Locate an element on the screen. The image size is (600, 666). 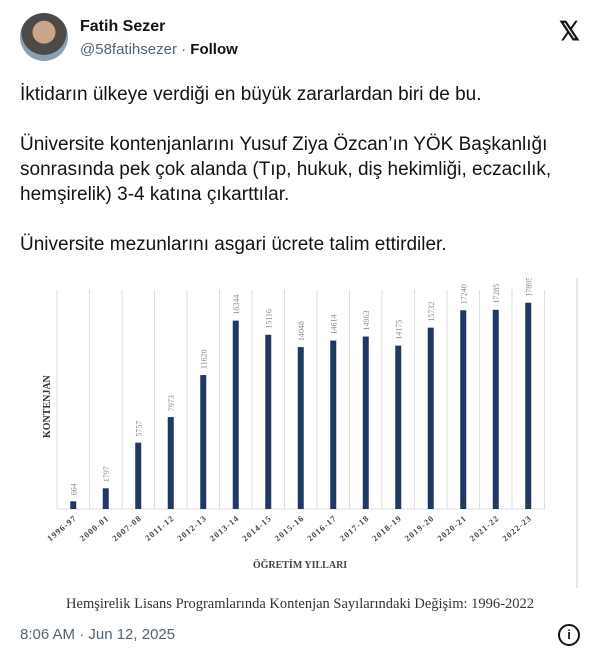
author-name: Fatih Sezer is located at coordinates (123, 26).